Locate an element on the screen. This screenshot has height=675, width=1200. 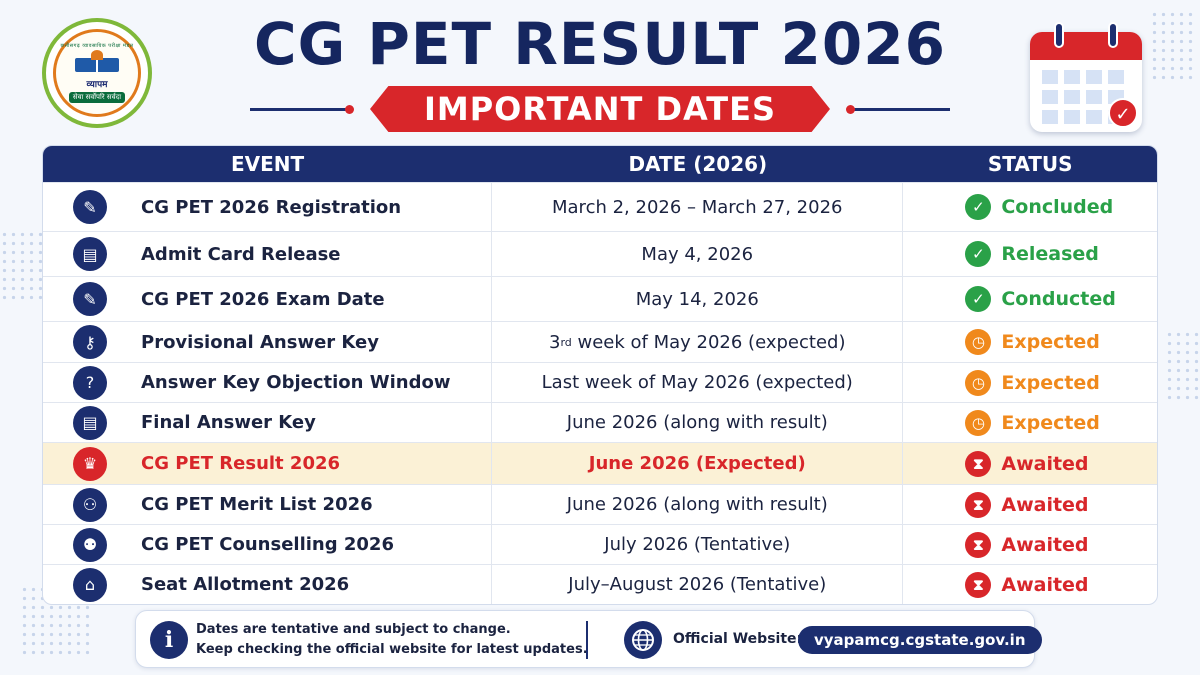
status-badge: Conducted is located at coordinates (1058, 299).